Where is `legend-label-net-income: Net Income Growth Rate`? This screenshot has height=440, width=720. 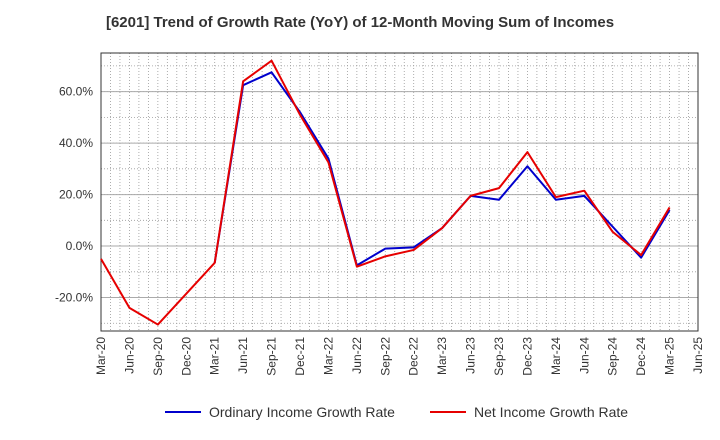 legend-label-net-income: Net Income Growth Rate is located at coordinates (551, 412).